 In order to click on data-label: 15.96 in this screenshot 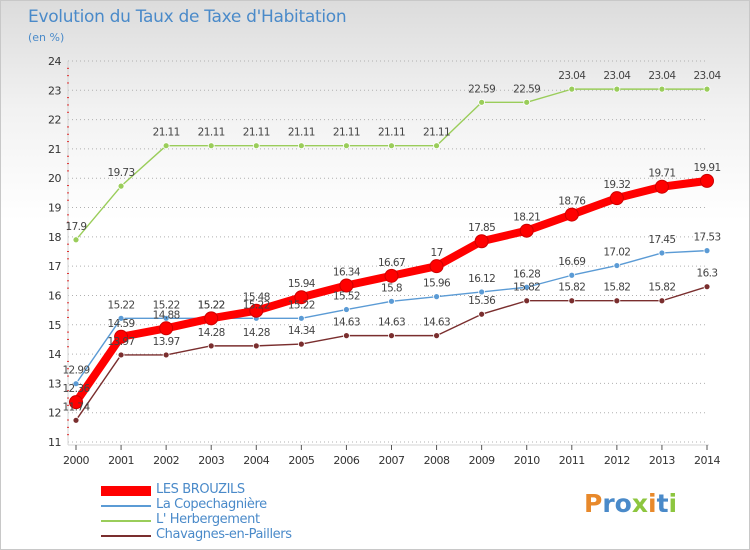, I will do `click(437, 284)`.